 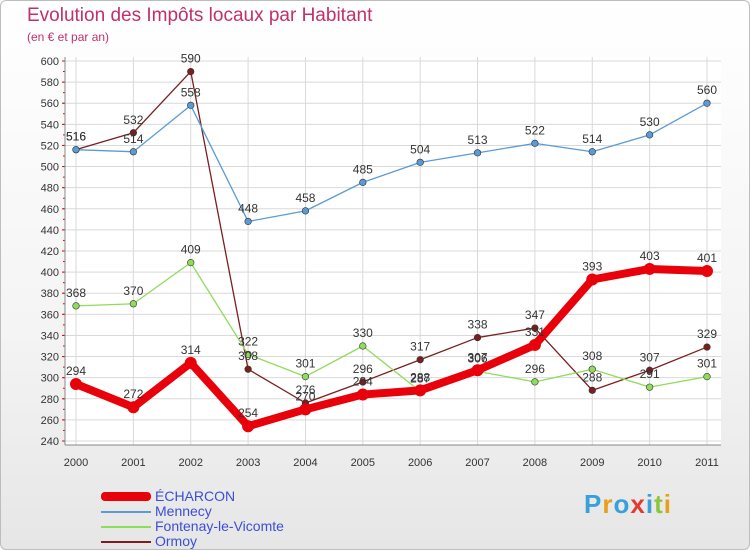 What do you see at coordinates (363, 333) in the screenshot?
I see `data-label-2: 330` at bounding box center [363, 333].